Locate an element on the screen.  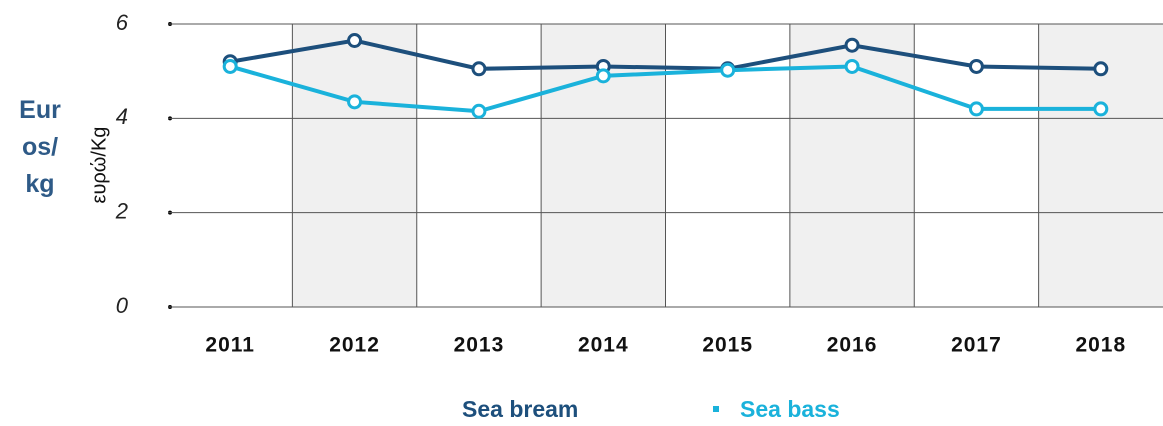
y-axis-title: ευρώ/Kg is located at coordinates (99, 165).